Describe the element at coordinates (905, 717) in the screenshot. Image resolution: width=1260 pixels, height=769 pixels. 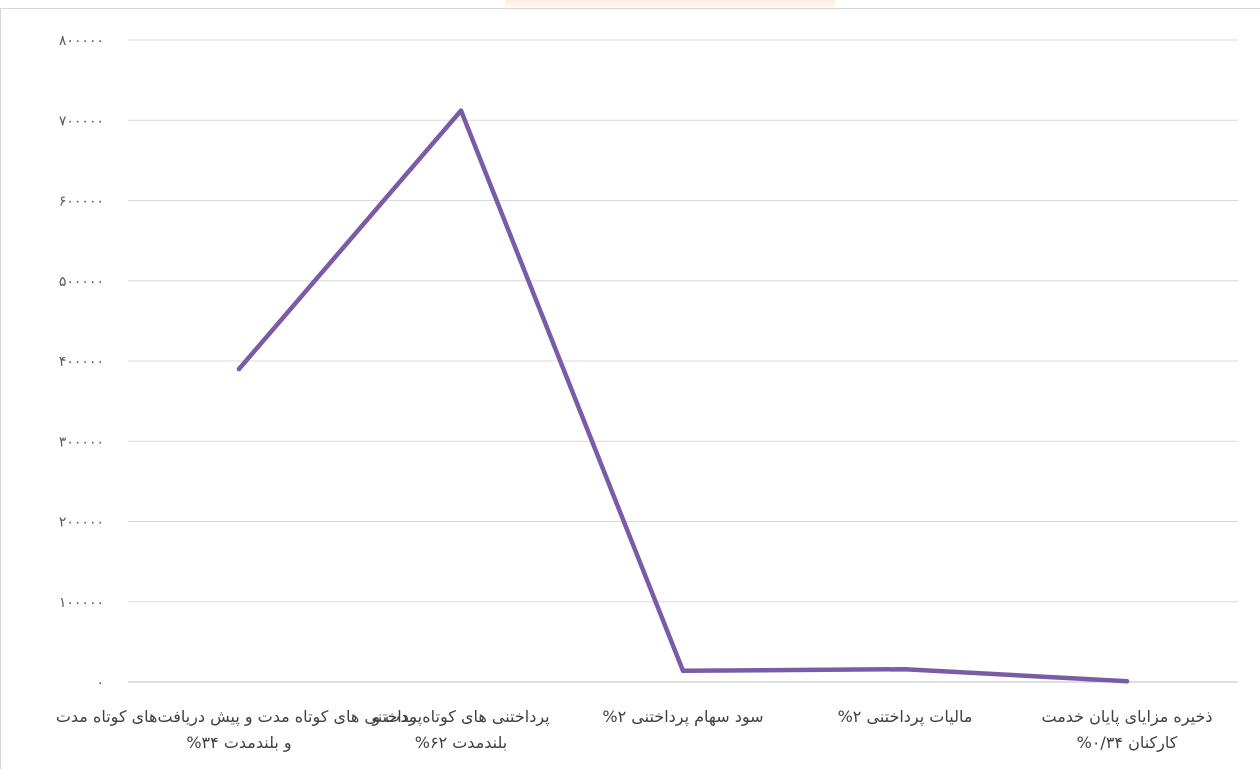
I see `category-label: مالیات پرداختنی ۲%` at that location.